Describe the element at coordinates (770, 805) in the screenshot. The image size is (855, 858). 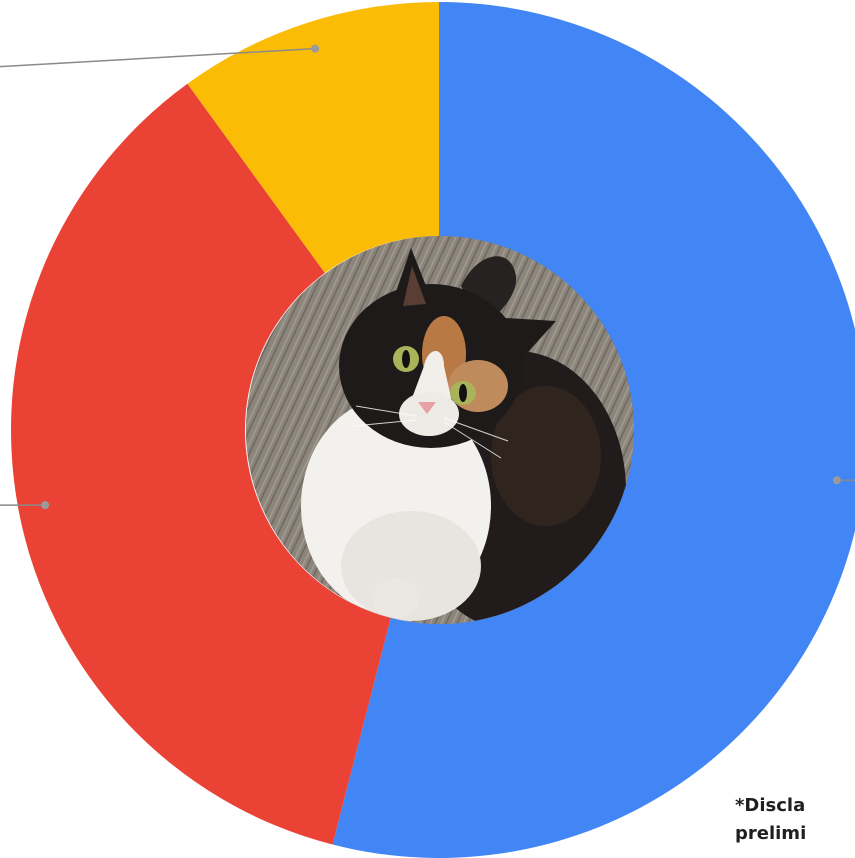
I see `disclaimer-line-1: *Discla` at that location.